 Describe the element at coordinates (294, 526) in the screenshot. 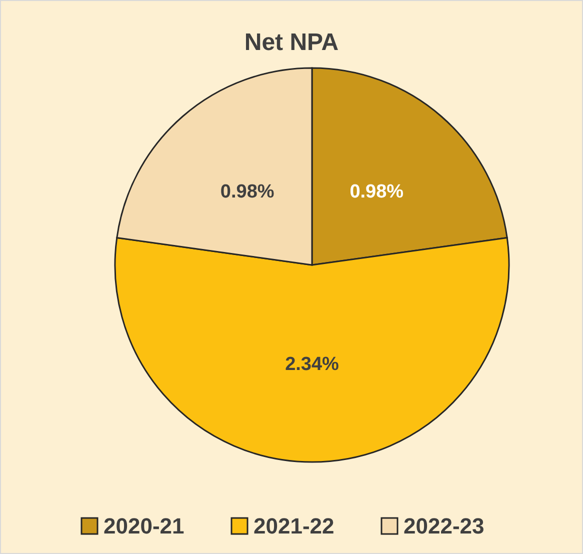

I see `legend-label: 2021-22` at that location.